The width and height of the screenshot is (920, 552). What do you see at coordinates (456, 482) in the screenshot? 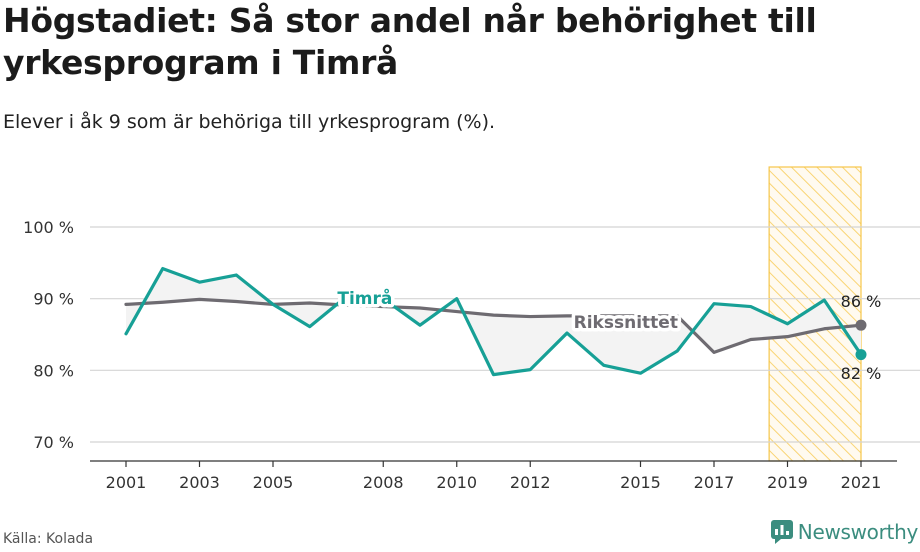
I see `x-tick-label: 2010` at bounding box center [456, 482].